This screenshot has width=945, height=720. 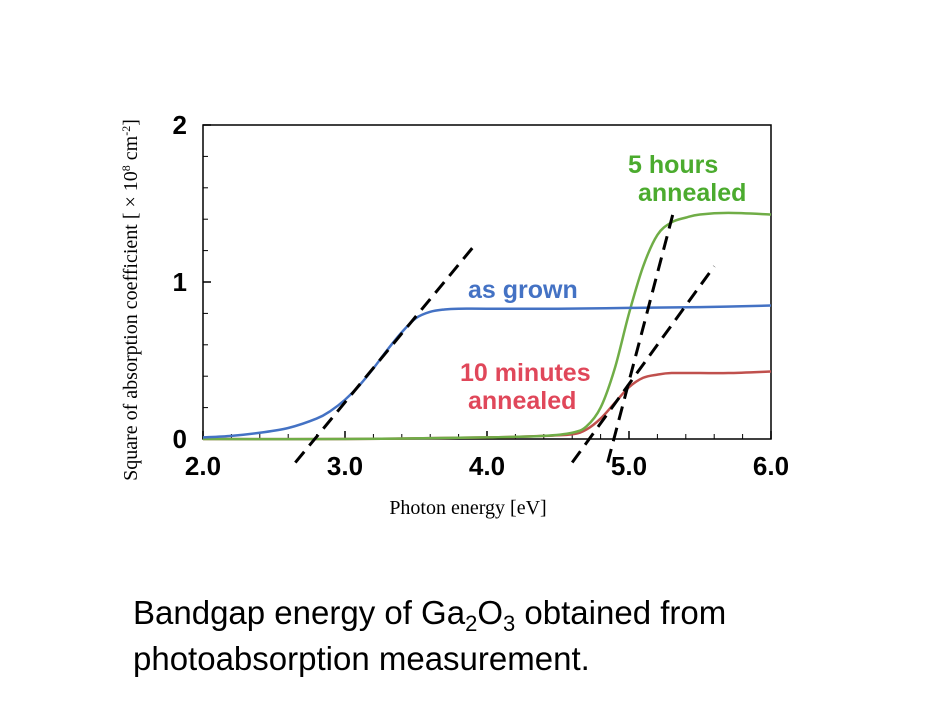 I want to click on y-tick-label: 1, so click(x=180, y=282).